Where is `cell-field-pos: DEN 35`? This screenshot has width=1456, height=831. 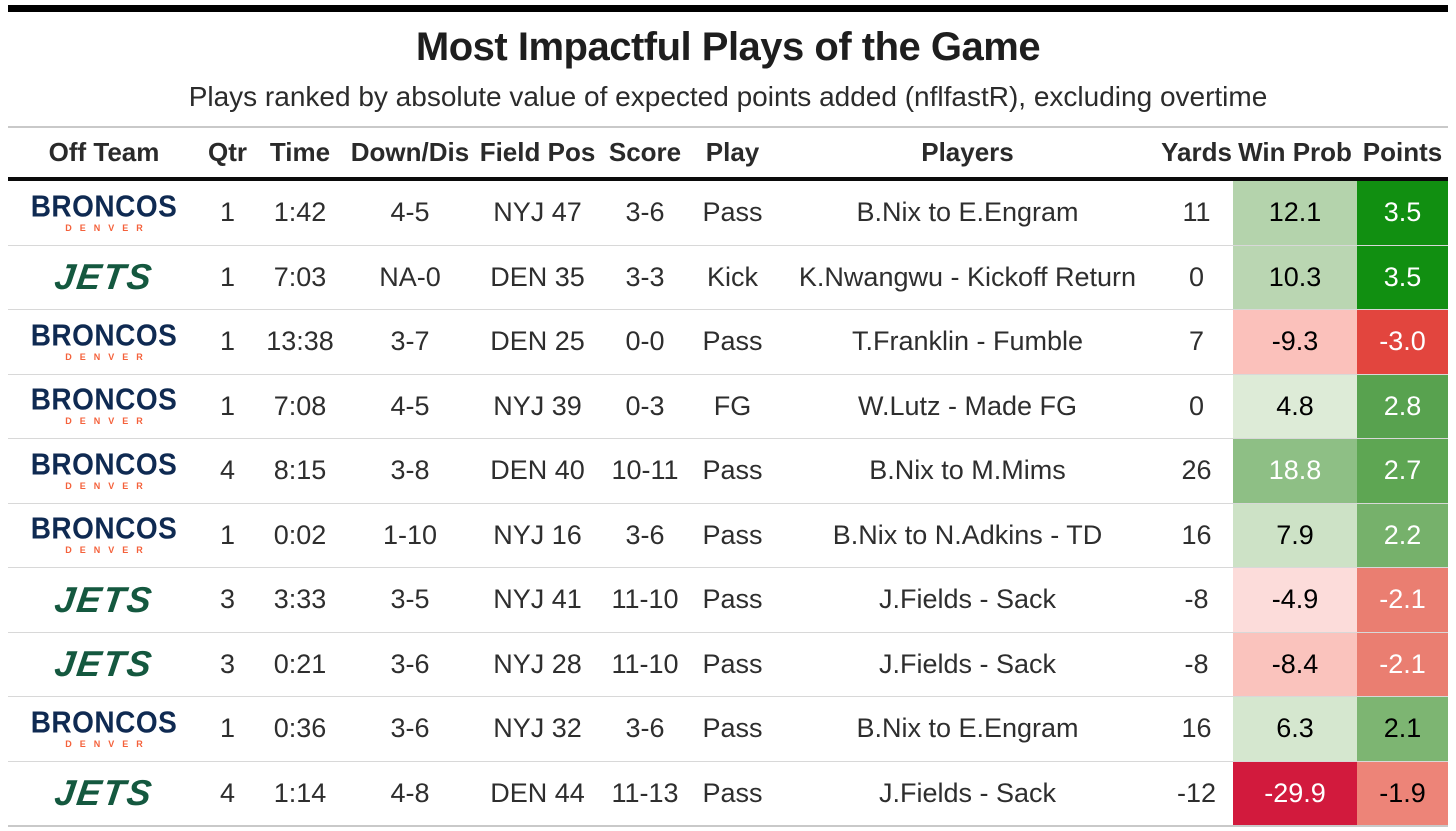 cell-field-pos: DEN 35 is located at coordinates (537, 277).